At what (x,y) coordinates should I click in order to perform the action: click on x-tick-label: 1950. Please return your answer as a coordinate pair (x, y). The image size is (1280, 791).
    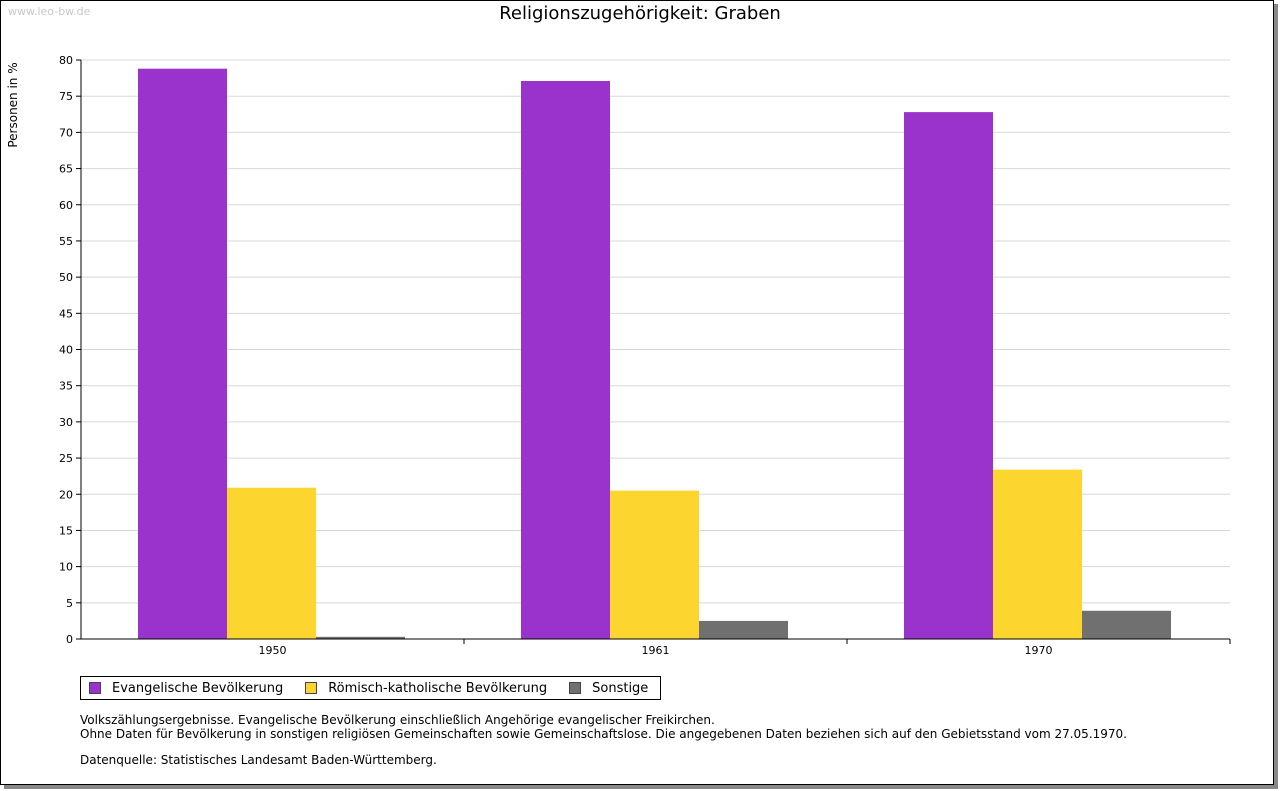
    Looking at the image, I should click on (273, 650).